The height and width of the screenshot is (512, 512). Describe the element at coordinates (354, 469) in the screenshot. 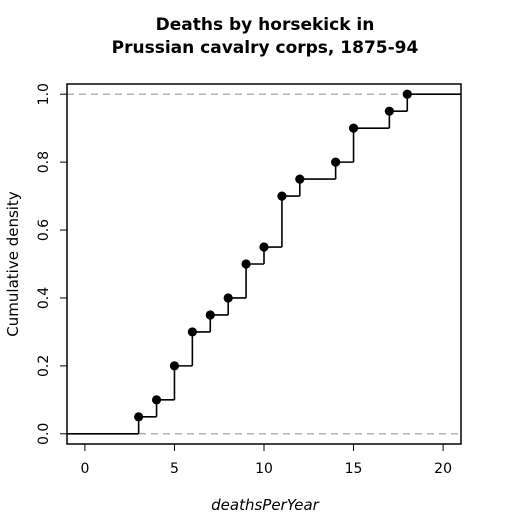

I see `x-tick-label: 15` at that location.